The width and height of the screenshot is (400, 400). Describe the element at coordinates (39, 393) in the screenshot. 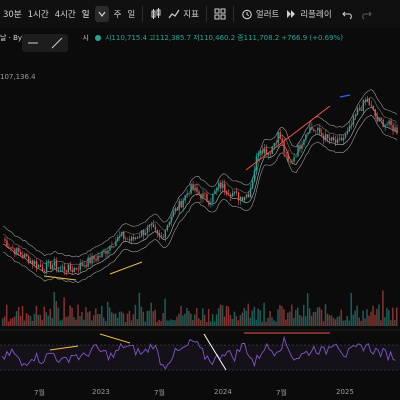

I see `time-axis-label: 7월` at that location.